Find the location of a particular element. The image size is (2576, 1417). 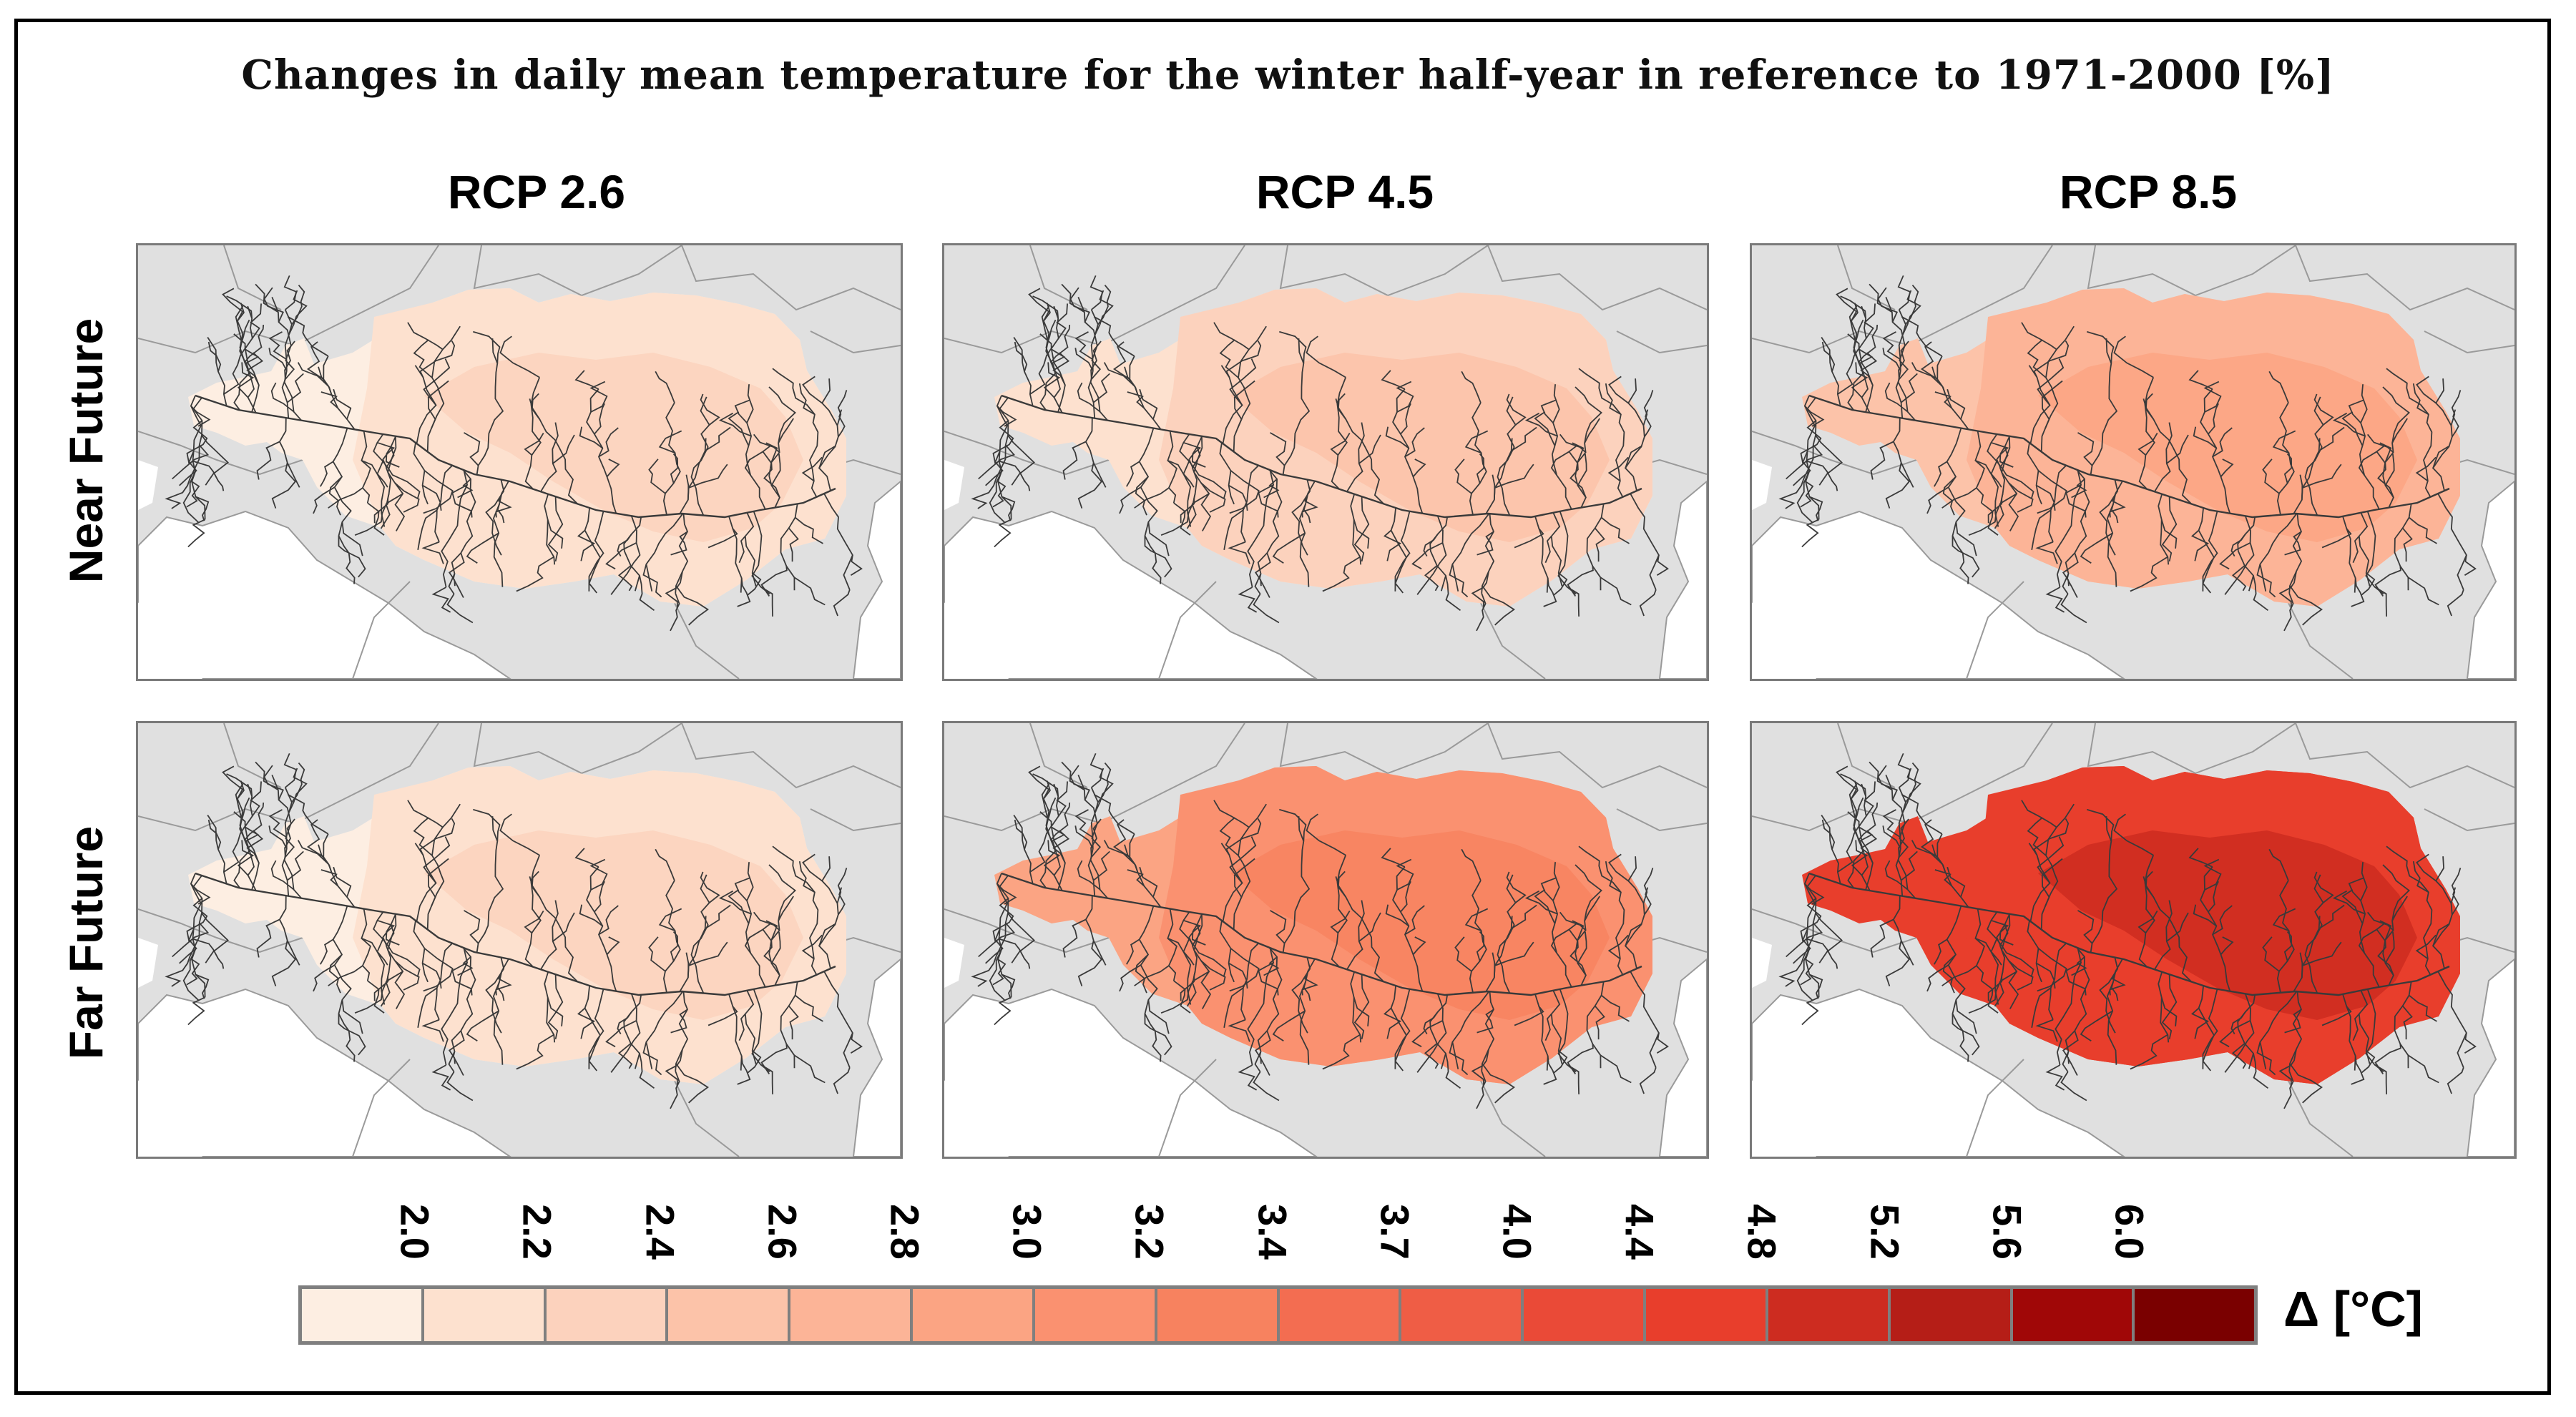

basin-fill-core is located at coordinates (2227, 447).